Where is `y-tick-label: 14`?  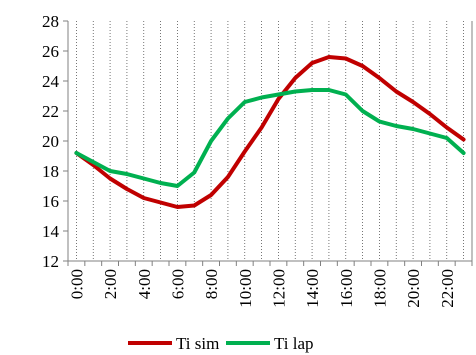
y-tick-label: 14 is located at coordinates (51, 231).